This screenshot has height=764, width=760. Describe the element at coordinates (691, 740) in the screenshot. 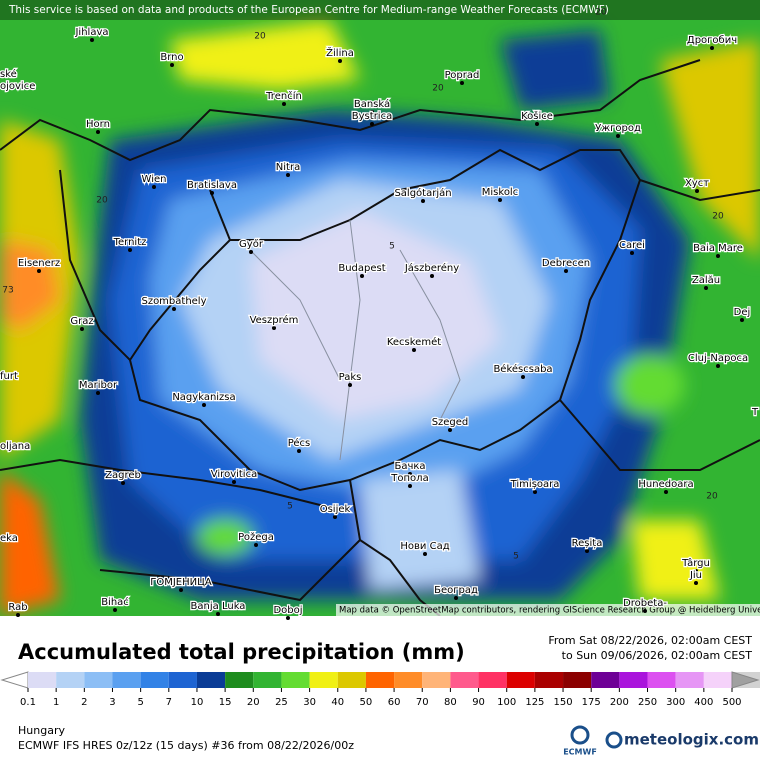

I see `meteologix-logo: meteologix.com` at that location.